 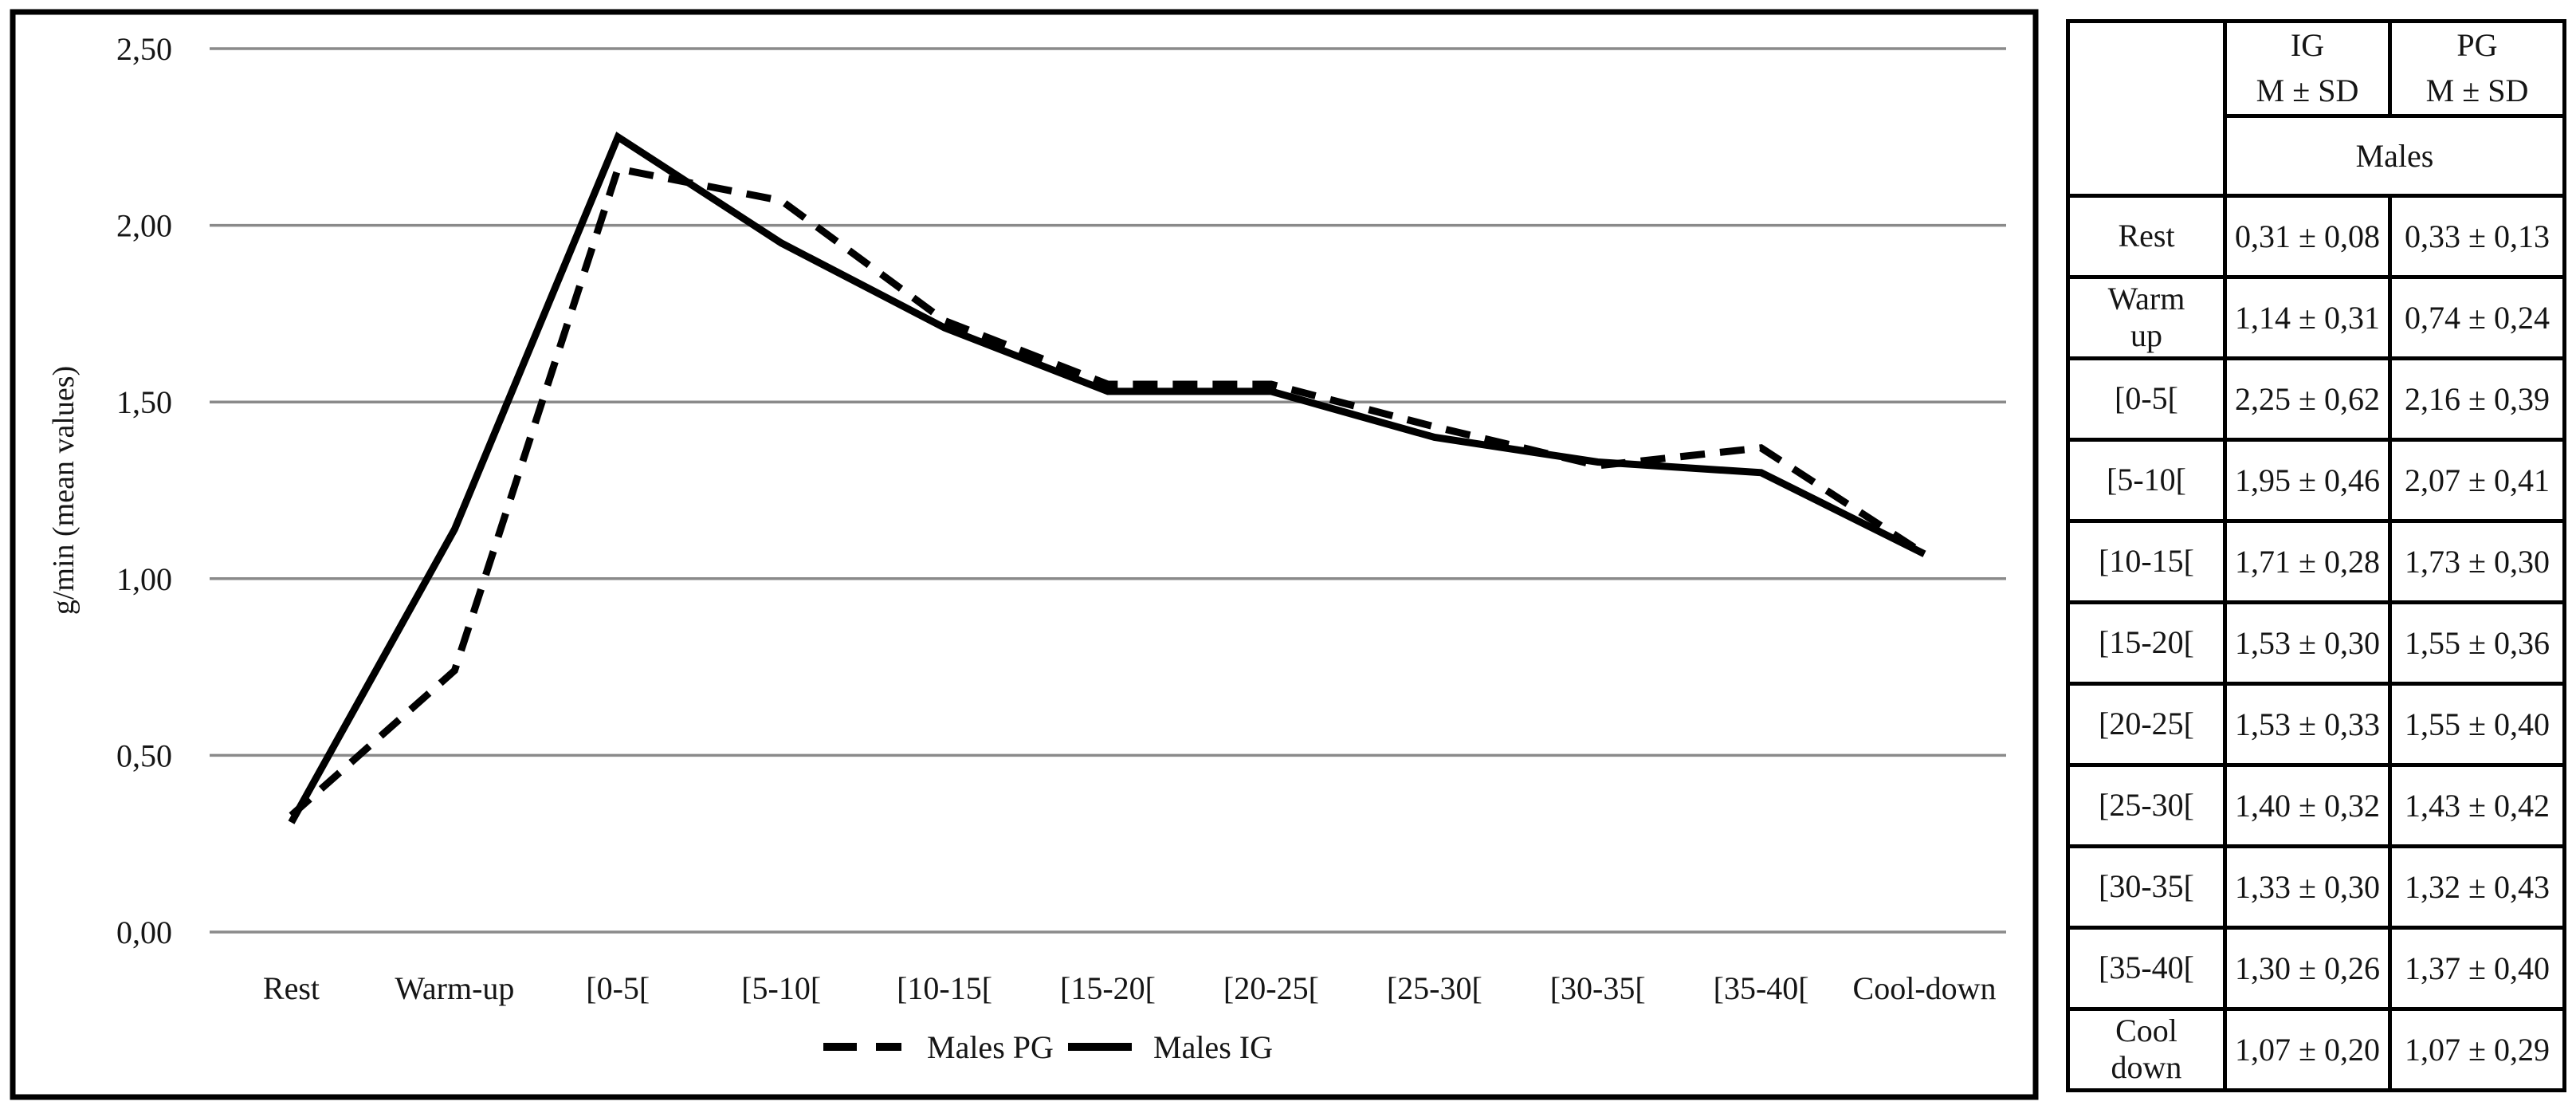 What do you see at coordinates (144, 402) in the screenshot?
I see `y-tick-label-1,50: 1,50` at bounding box center [144, 402].